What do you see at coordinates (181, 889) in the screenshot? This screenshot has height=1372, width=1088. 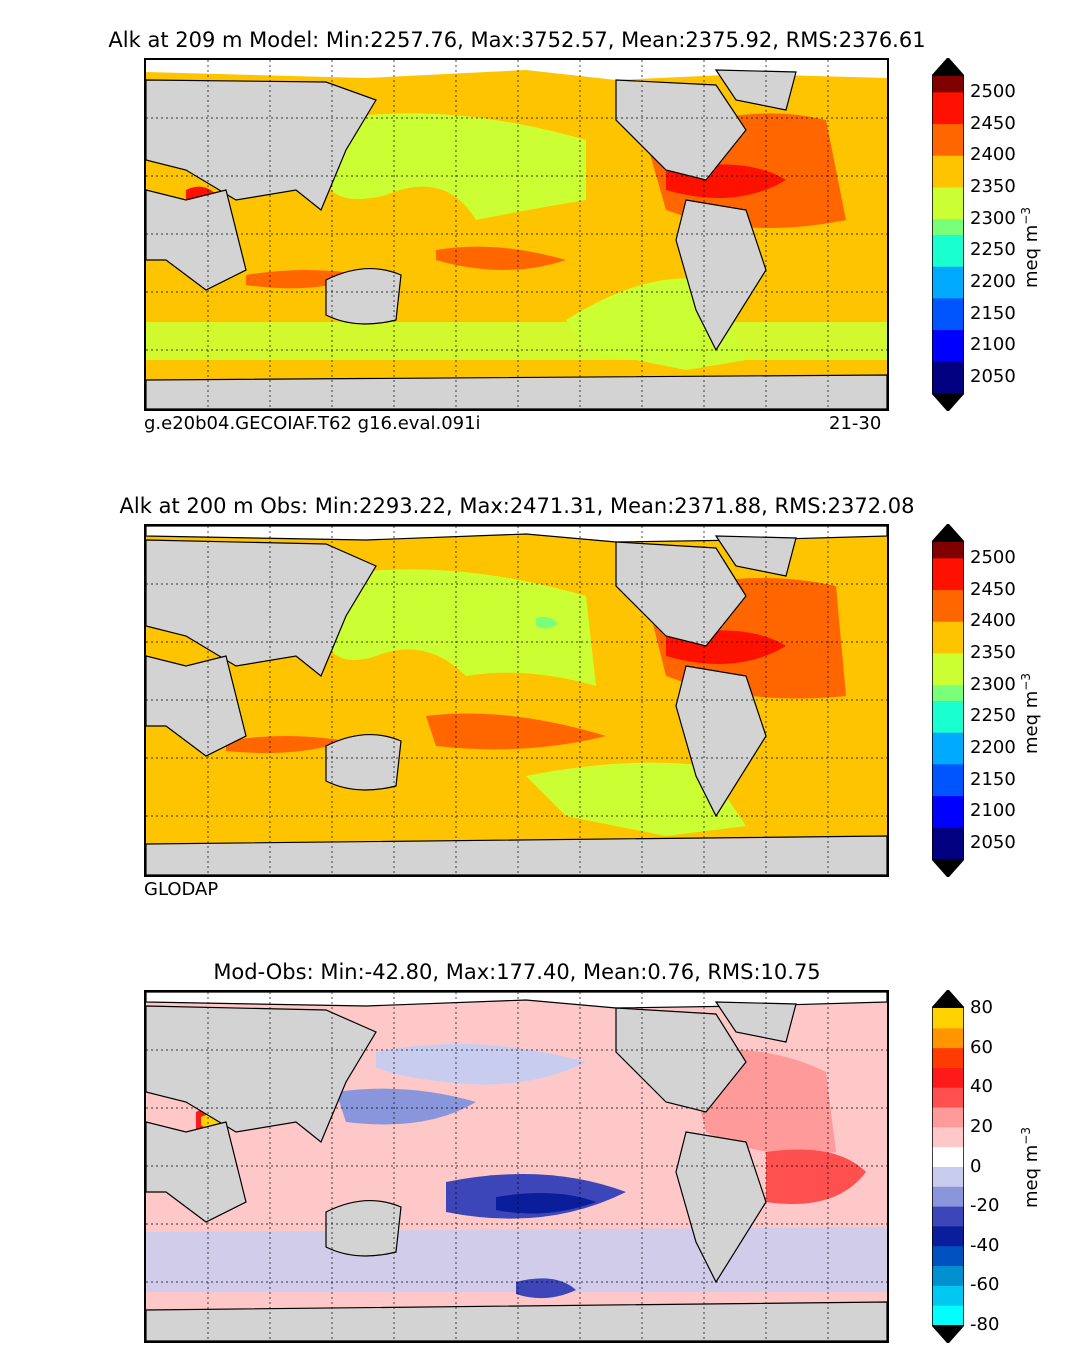 I see `panel2-footer-left: GLODAP` at bounding box center [181, 889].